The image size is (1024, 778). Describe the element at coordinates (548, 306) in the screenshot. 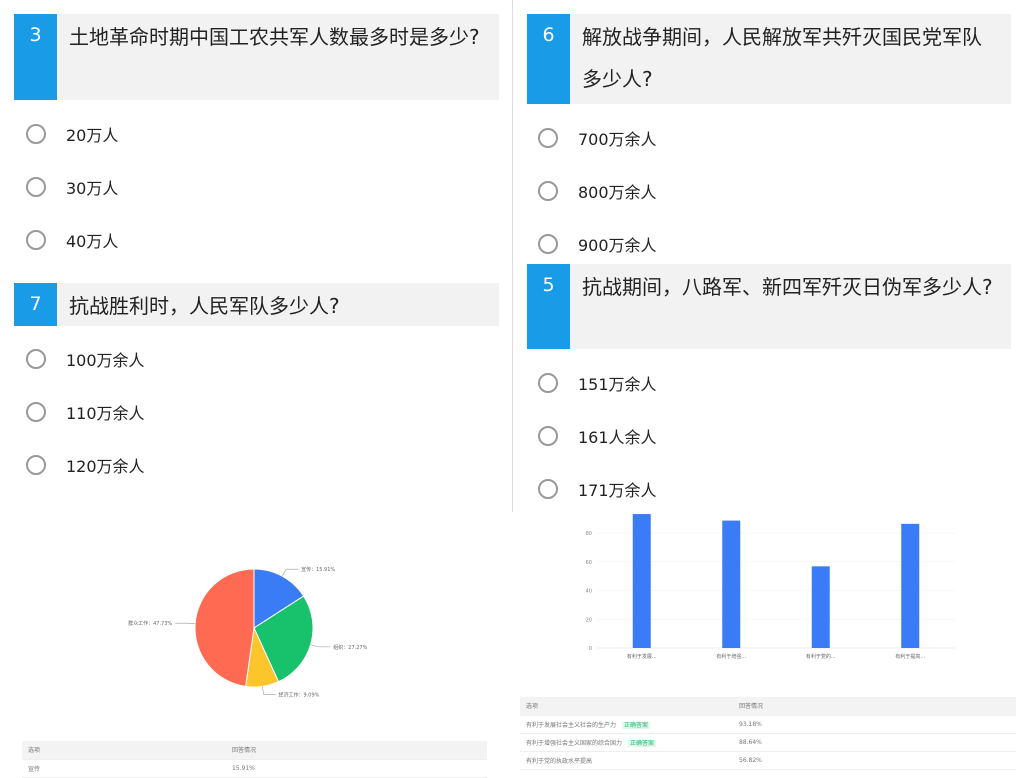

I see `question-number: 5` at that location.